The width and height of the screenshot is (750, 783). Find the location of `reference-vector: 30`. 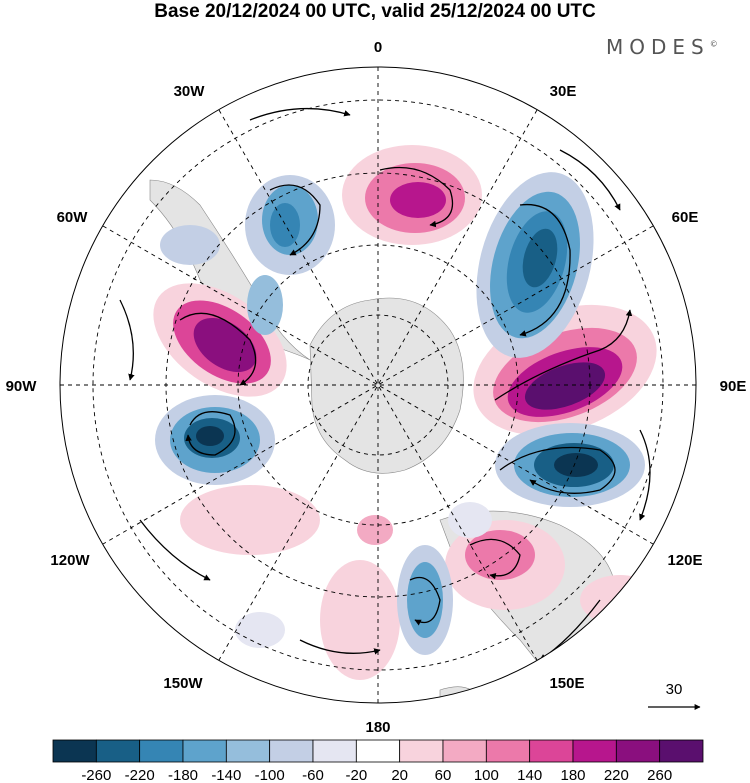

reference-vector: 30 is located at coordinates (674, 695).